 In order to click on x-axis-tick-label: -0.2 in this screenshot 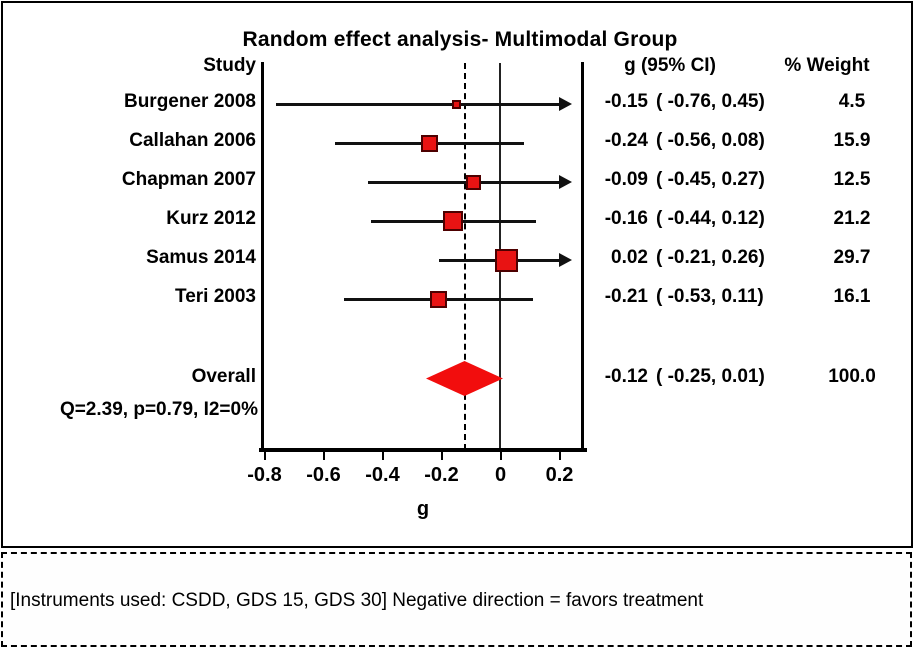, I will do `click(441, 475)`.